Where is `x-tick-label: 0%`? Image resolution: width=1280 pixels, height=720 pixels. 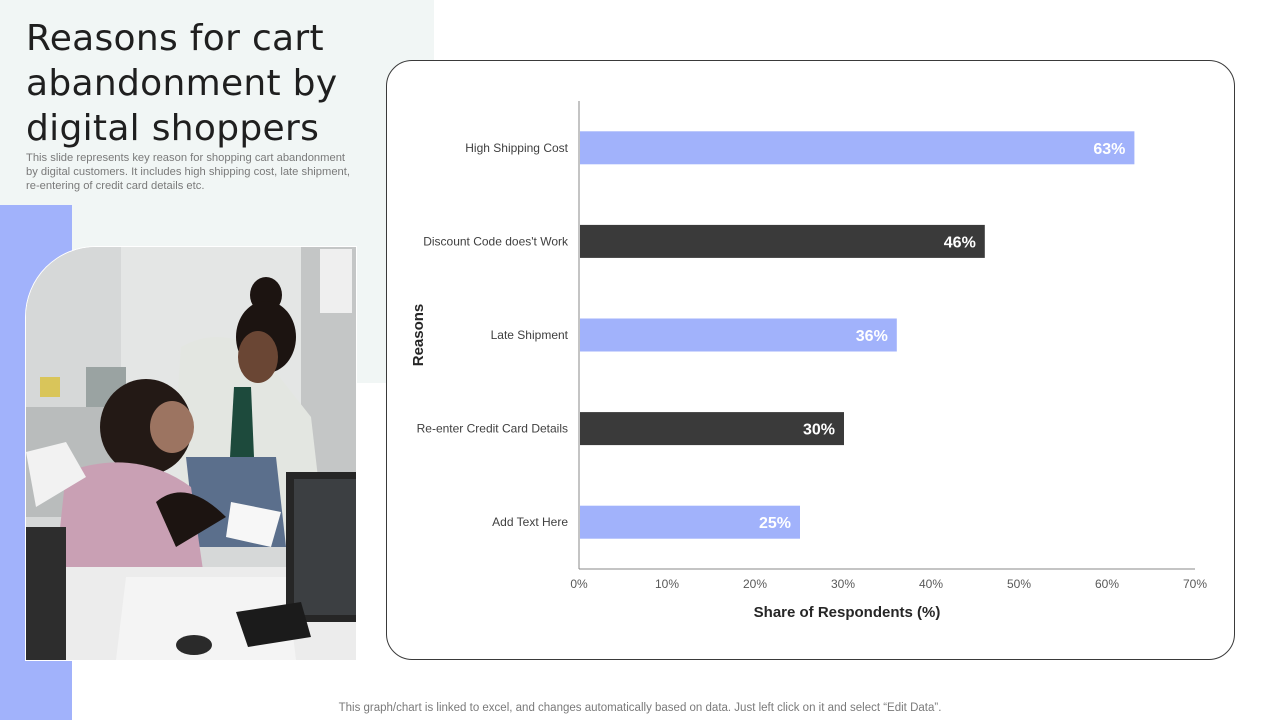 x-tick-label: 0% is located at coordinates (579, 584).